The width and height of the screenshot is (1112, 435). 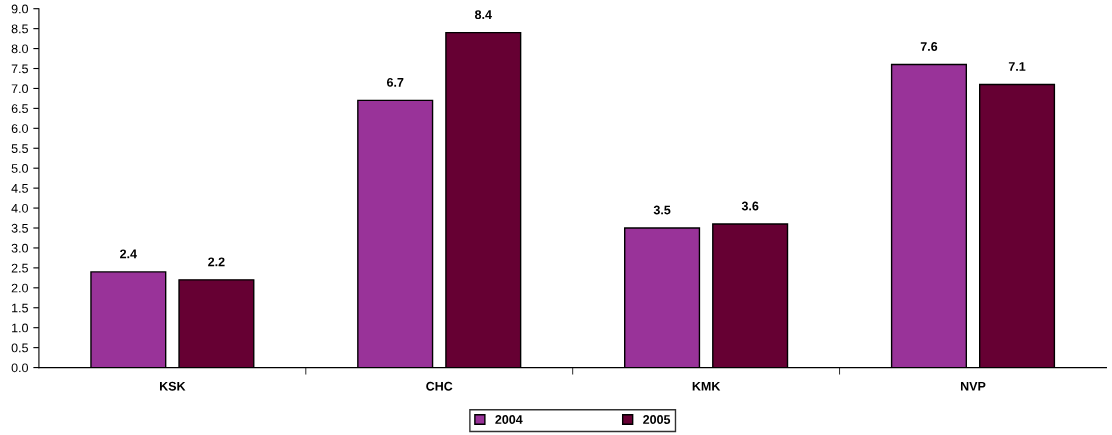 I want to click on y-tick-label: 3.0, so click(x=20, y=248).